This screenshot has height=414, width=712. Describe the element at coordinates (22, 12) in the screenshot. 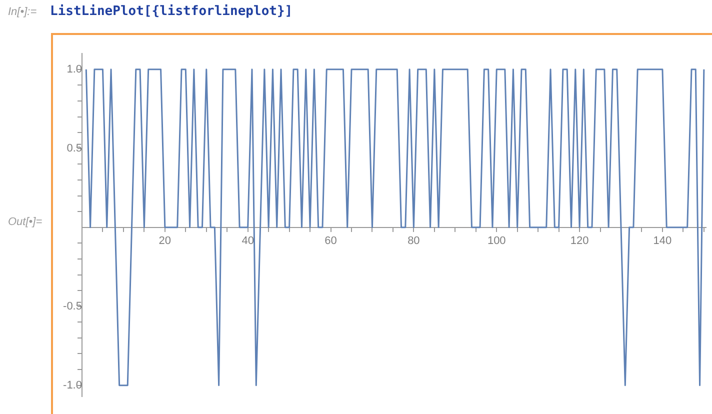

I see `text: In[•]:=` at that location.